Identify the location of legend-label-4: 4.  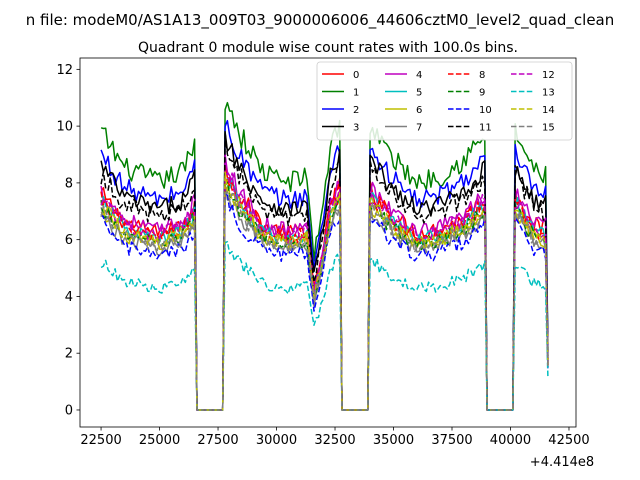
(419, 75).